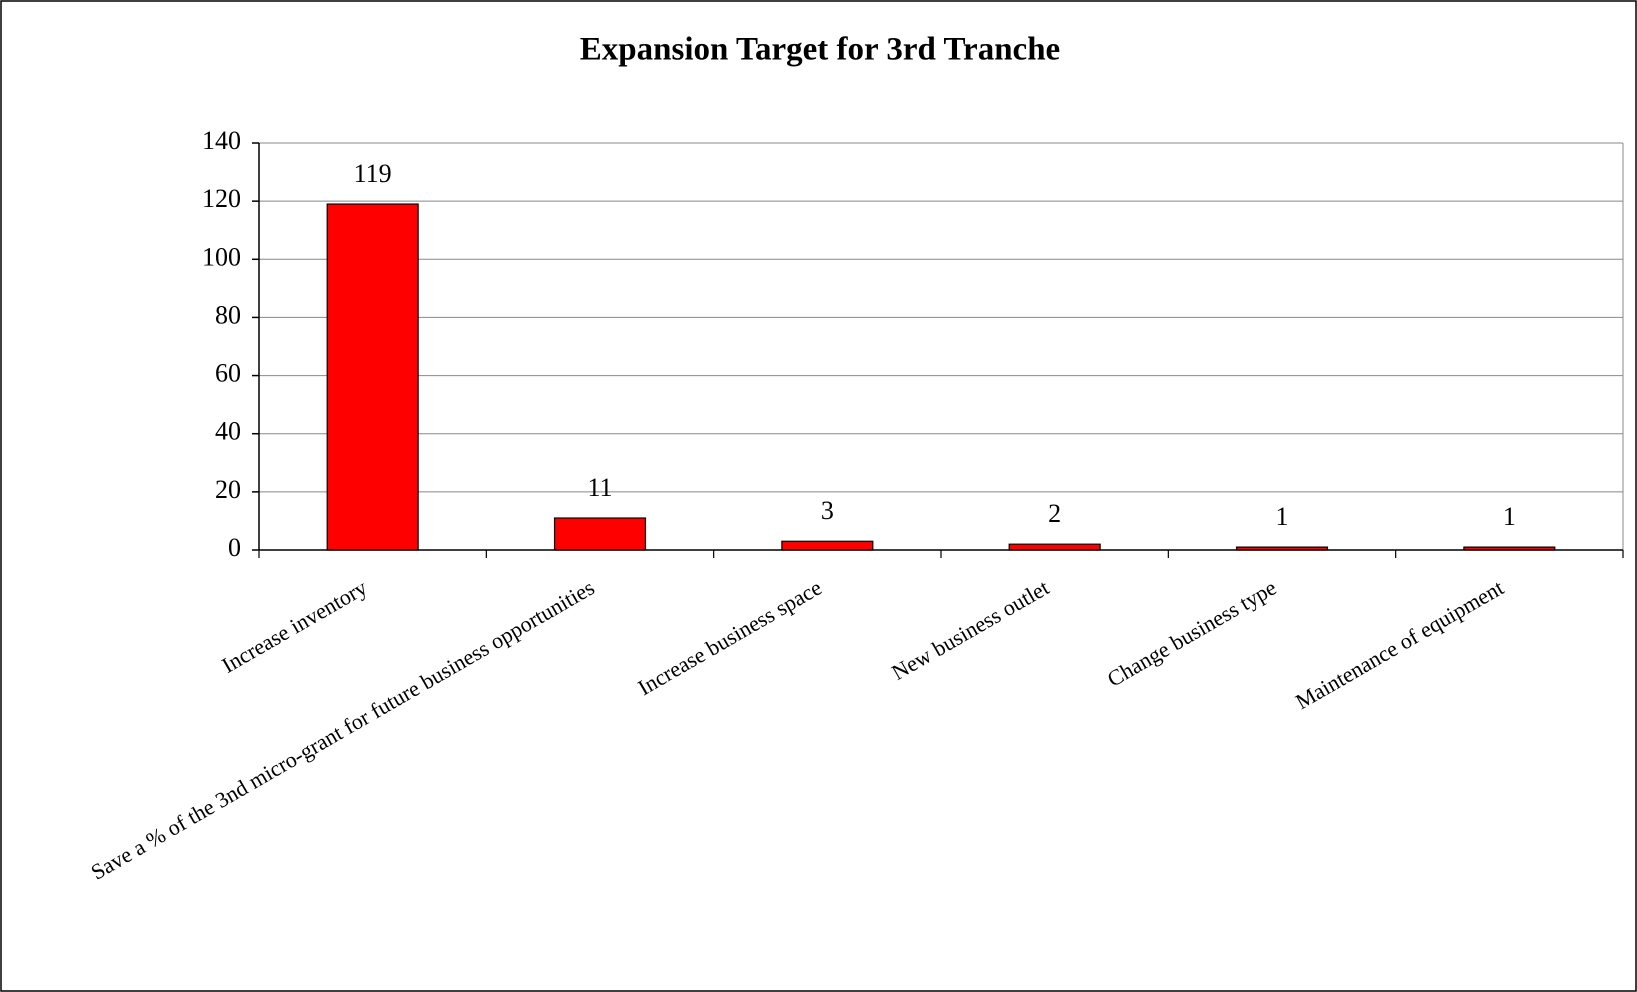  I want to click on data-label: 11, so click(599, 487).